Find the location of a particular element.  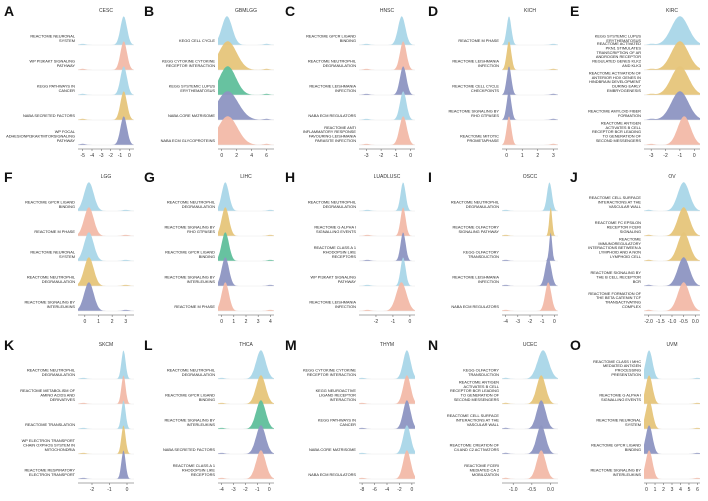

pathway-label: REACTOME SIGNALING BY RHO GTPASES is located at coordinates (189, 229).